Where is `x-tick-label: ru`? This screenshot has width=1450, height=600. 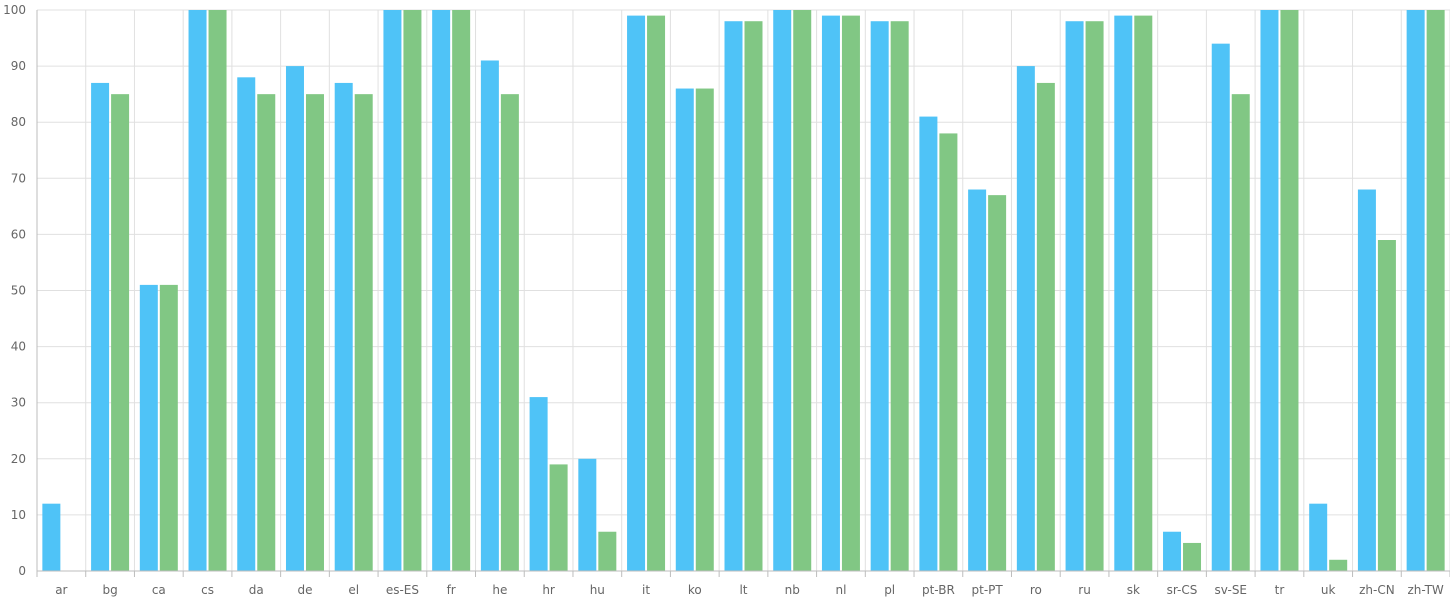 x-tick-label: ru is located at coordinates (1084, 590).